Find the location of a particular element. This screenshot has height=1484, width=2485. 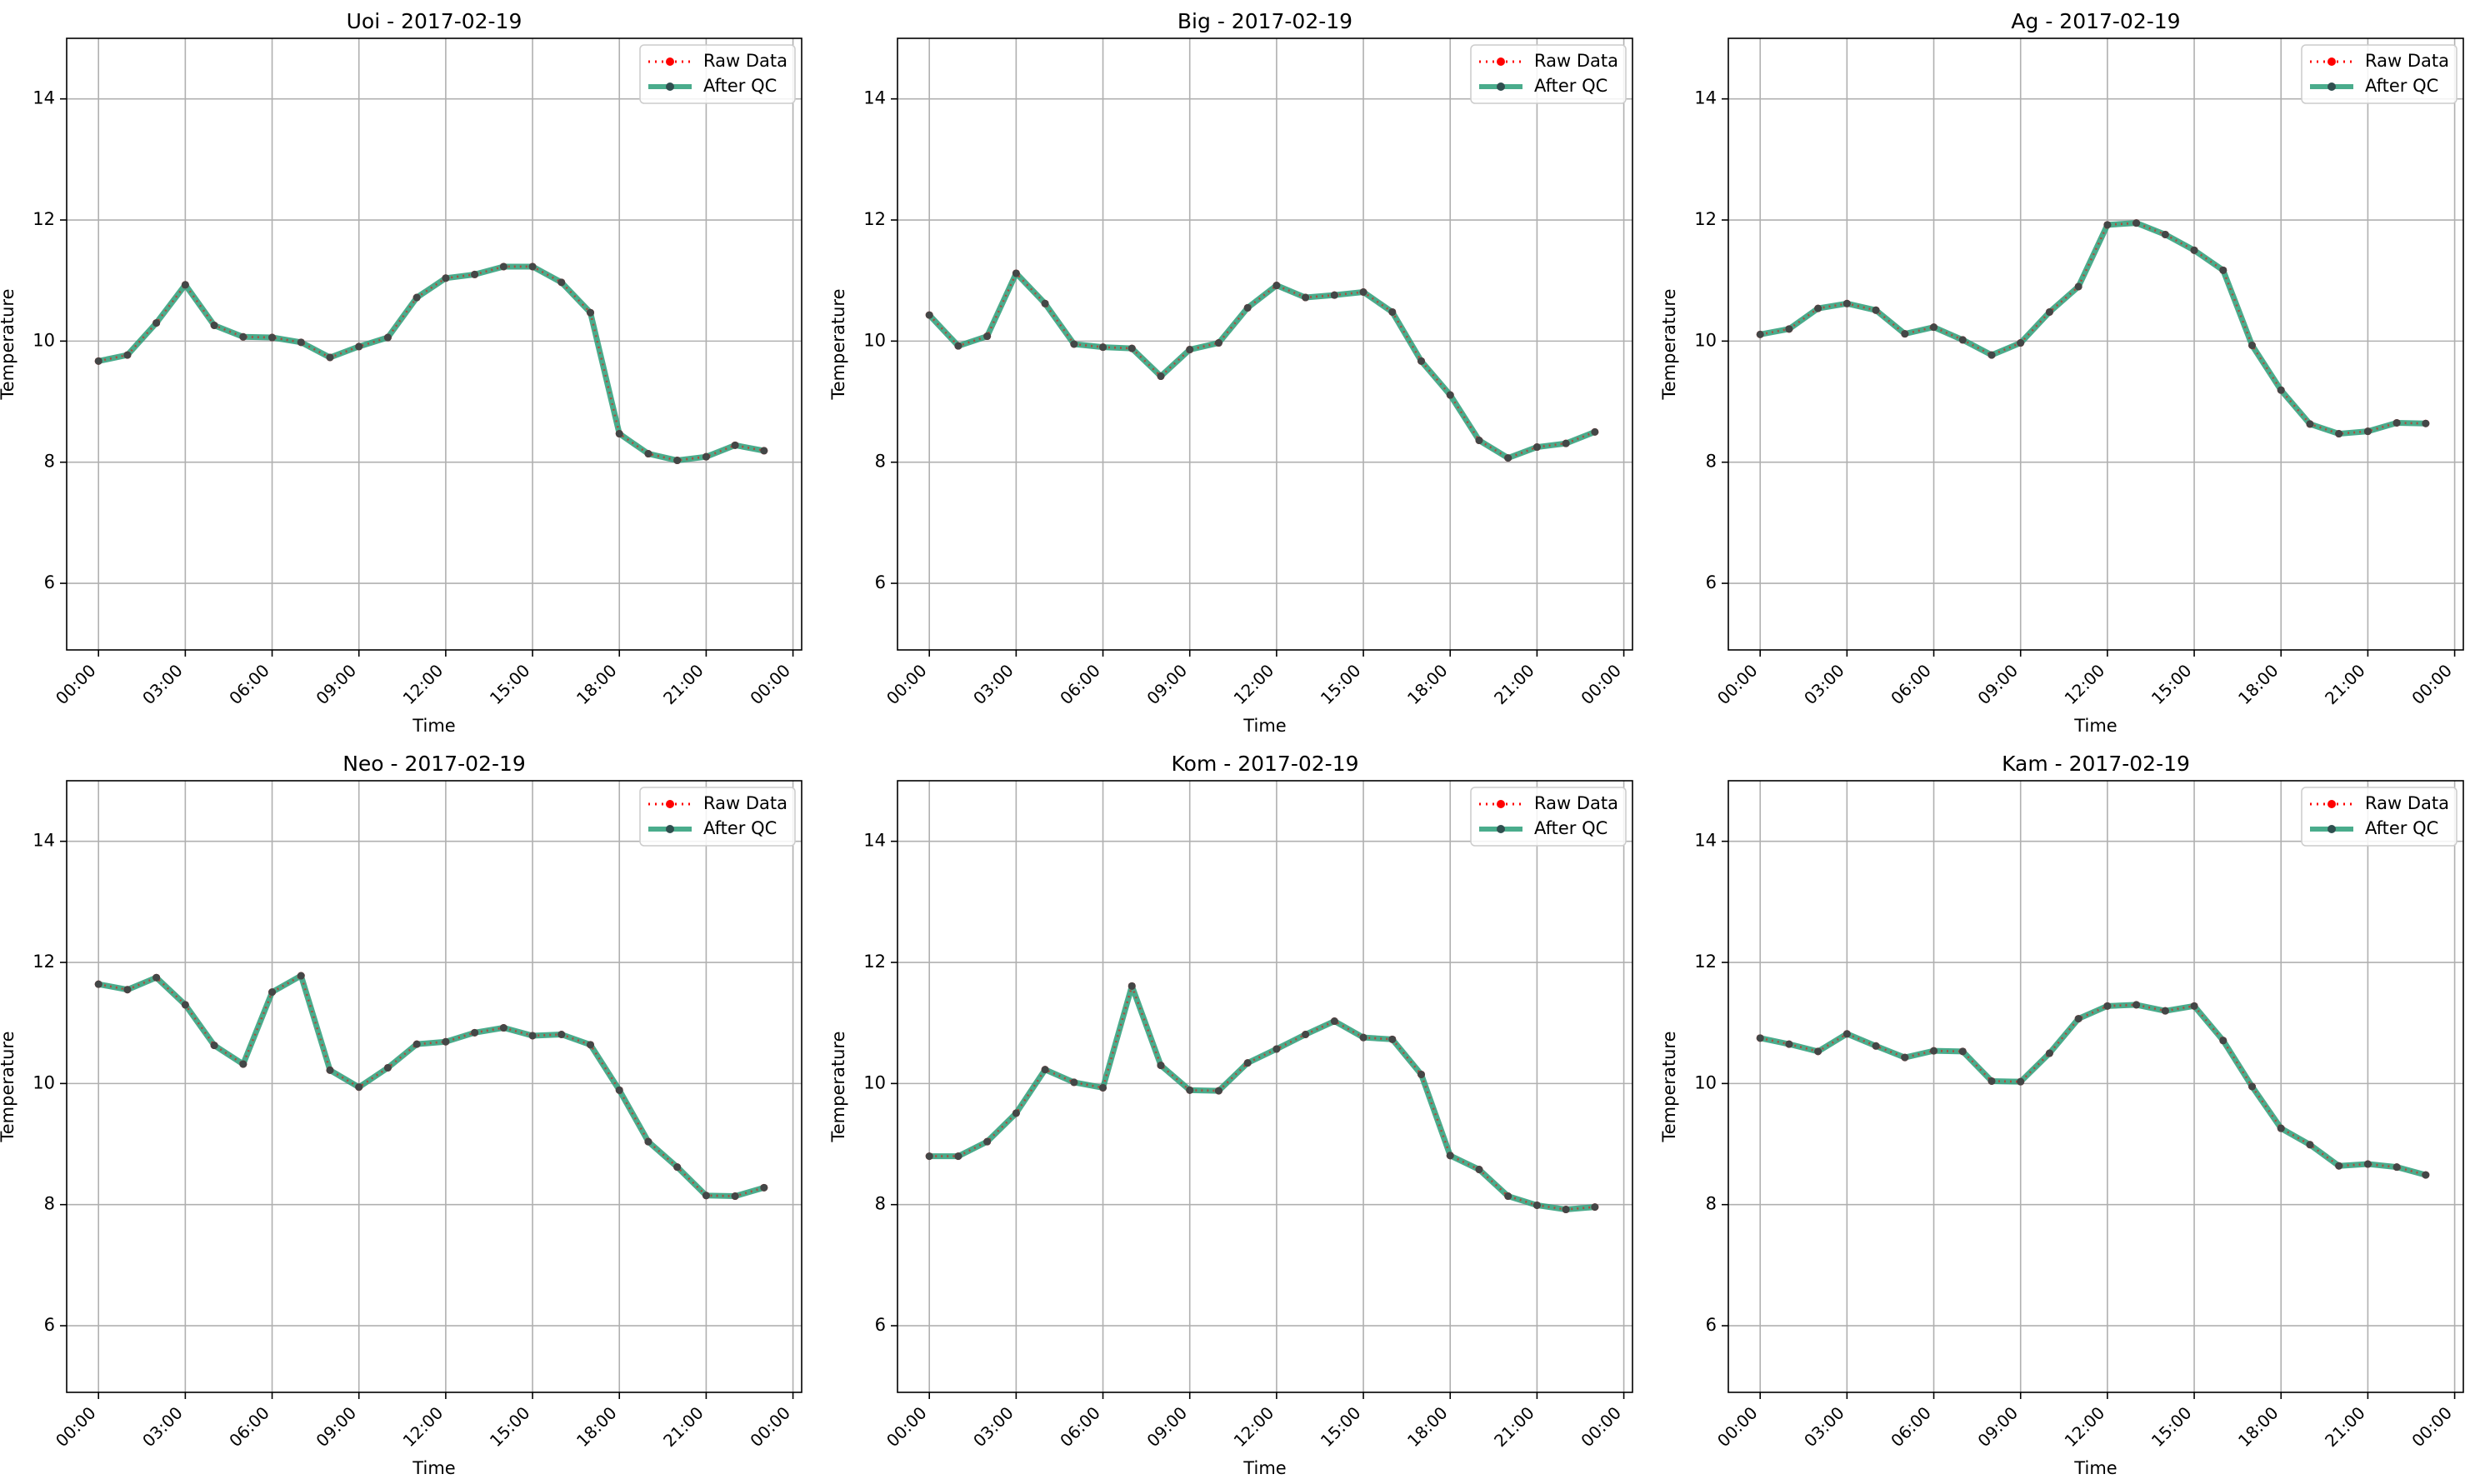

x-tick-label: 09:00 is located at coordinates (1166, 1426).